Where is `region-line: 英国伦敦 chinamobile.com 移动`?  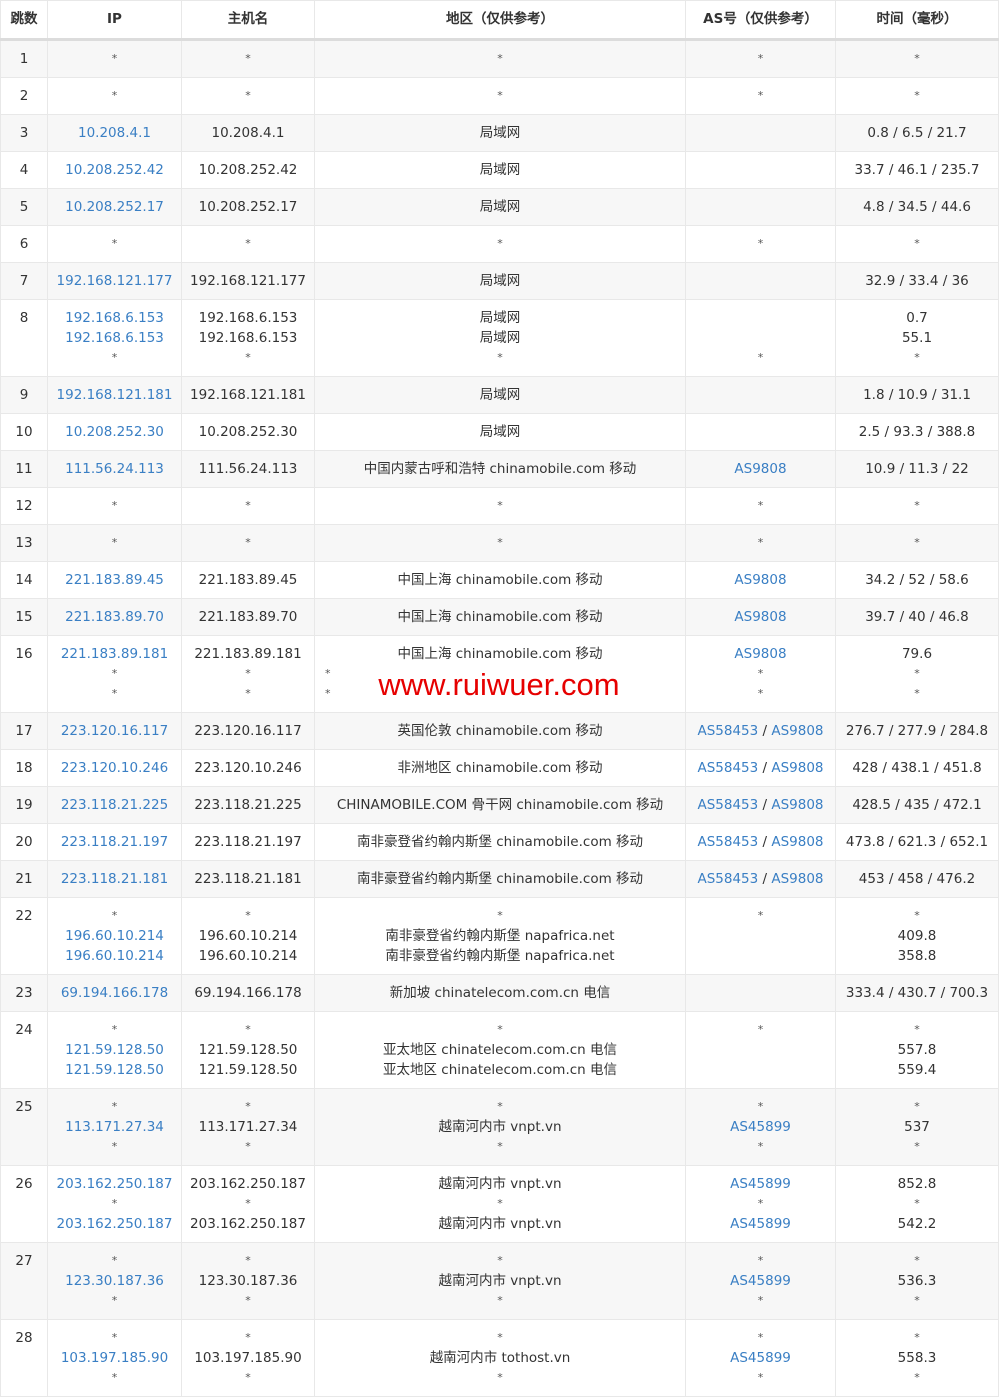
region-line: 英国伦敦 chinamobile.com 移动 is located at coordinates (500, 731).